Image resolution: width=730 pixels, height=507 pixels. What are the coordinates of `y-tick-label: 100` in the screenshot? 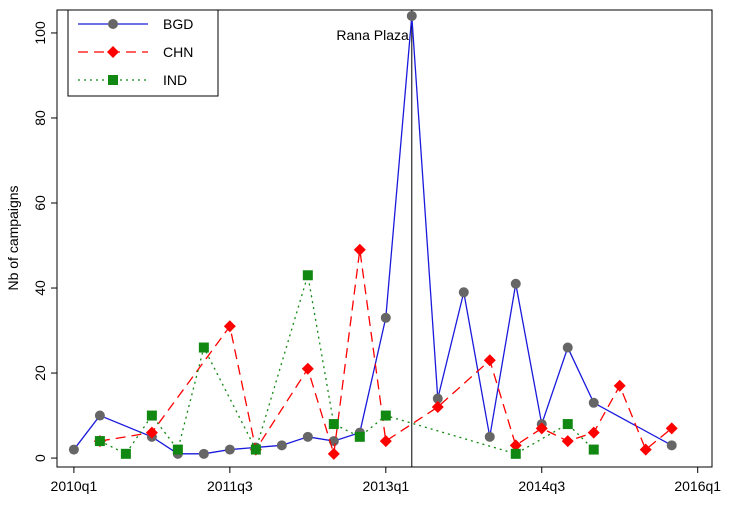 It's located at (40, 33).